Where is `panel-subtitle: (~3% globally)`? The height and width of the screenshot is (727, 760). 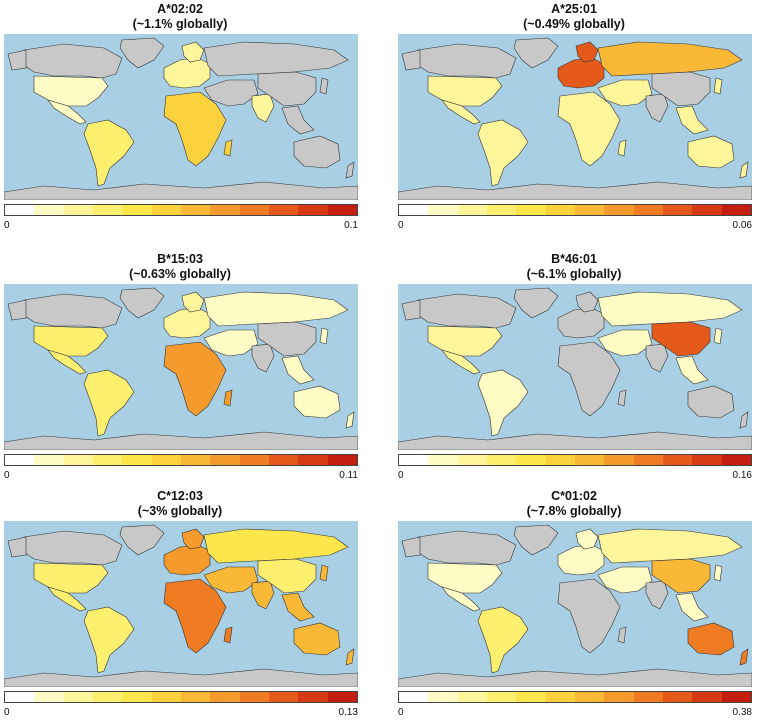
panel-subtitle: (~3% globally) is located at coordinates (180, 511).